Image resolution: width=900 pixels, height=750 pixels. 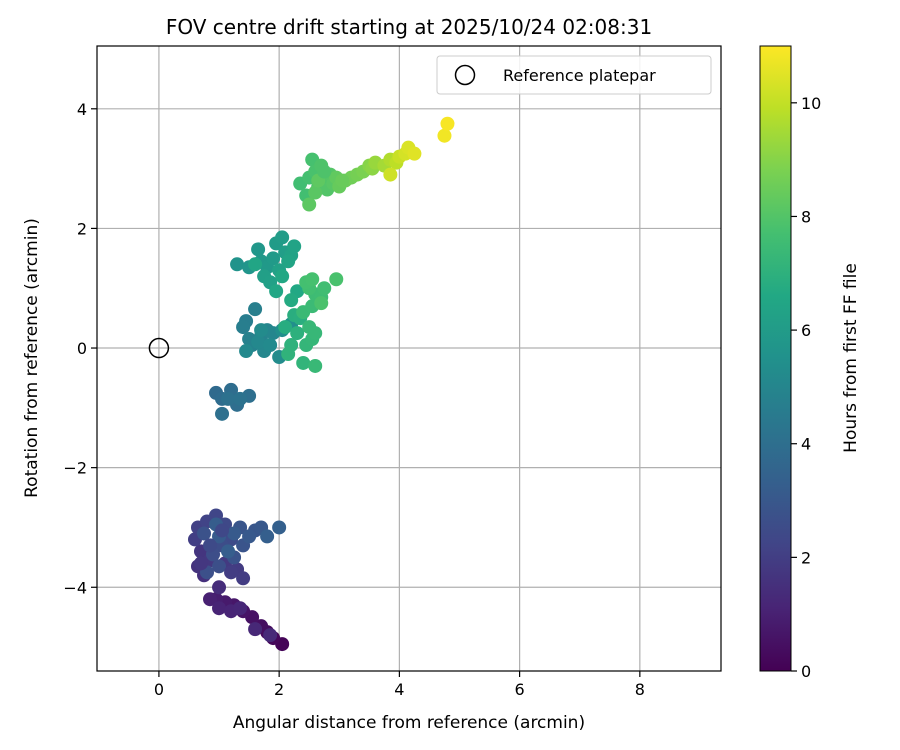 I want to click on x-tick-label: 2, so click(x=279, y=689).